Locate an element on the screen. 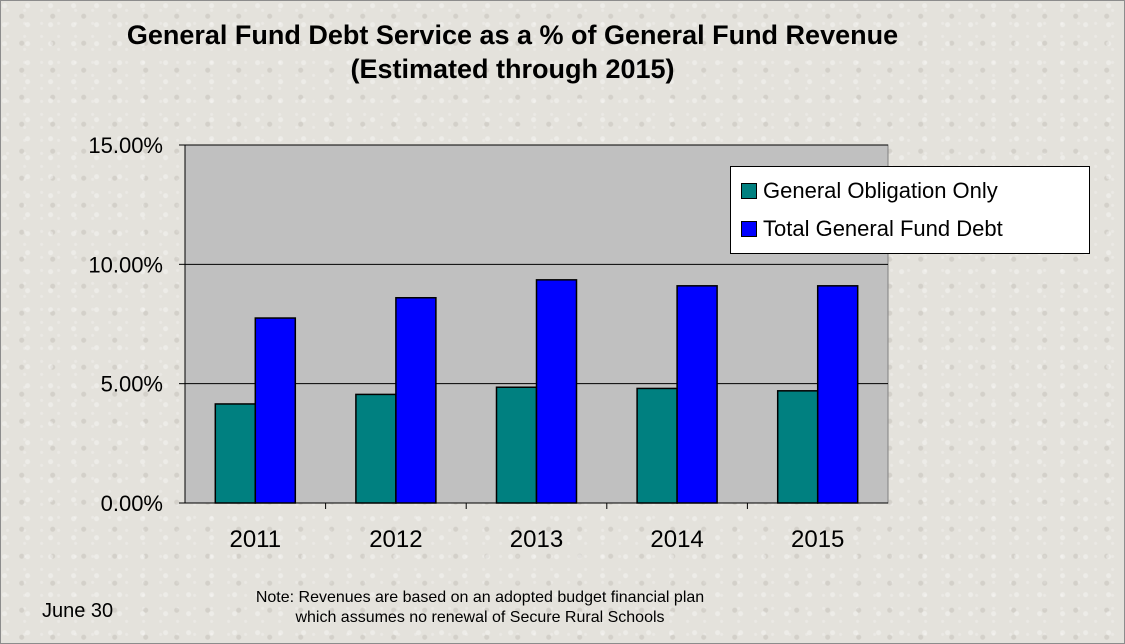 The height and width of the screenshot is (644, 1125). x-tick-label: 2015 is located at coordinates (817, 539).